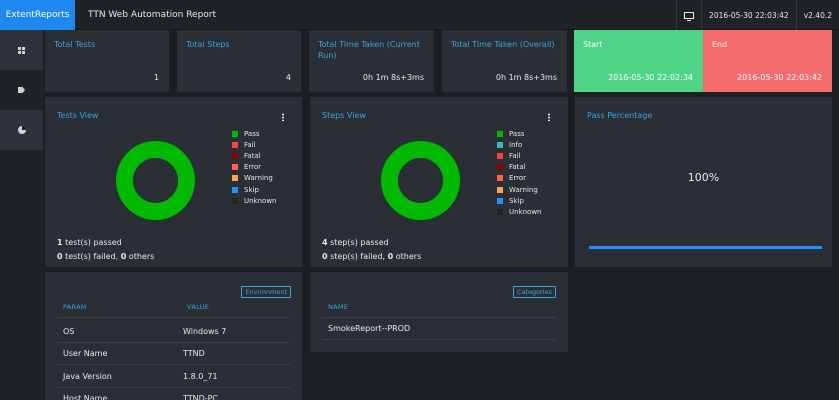  I want to click on pass-progress-fill, so click(705, 247).